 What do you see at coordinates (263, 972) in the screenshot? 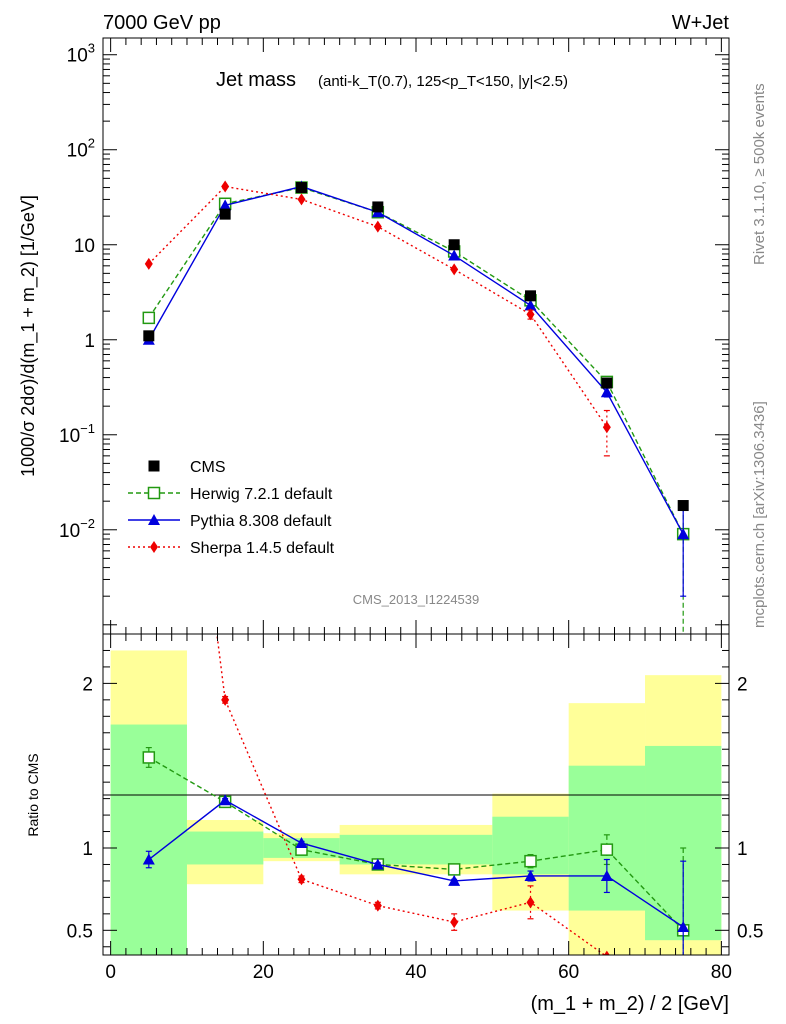
I see `x-tick-label: 20` at bounding box center [263, 972].